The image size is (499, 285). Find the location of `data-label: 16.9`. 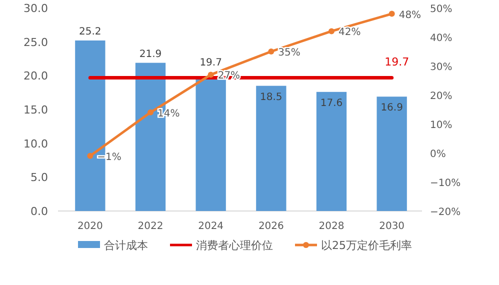

data-label: 16.9 is located at coordinates (391, 108).